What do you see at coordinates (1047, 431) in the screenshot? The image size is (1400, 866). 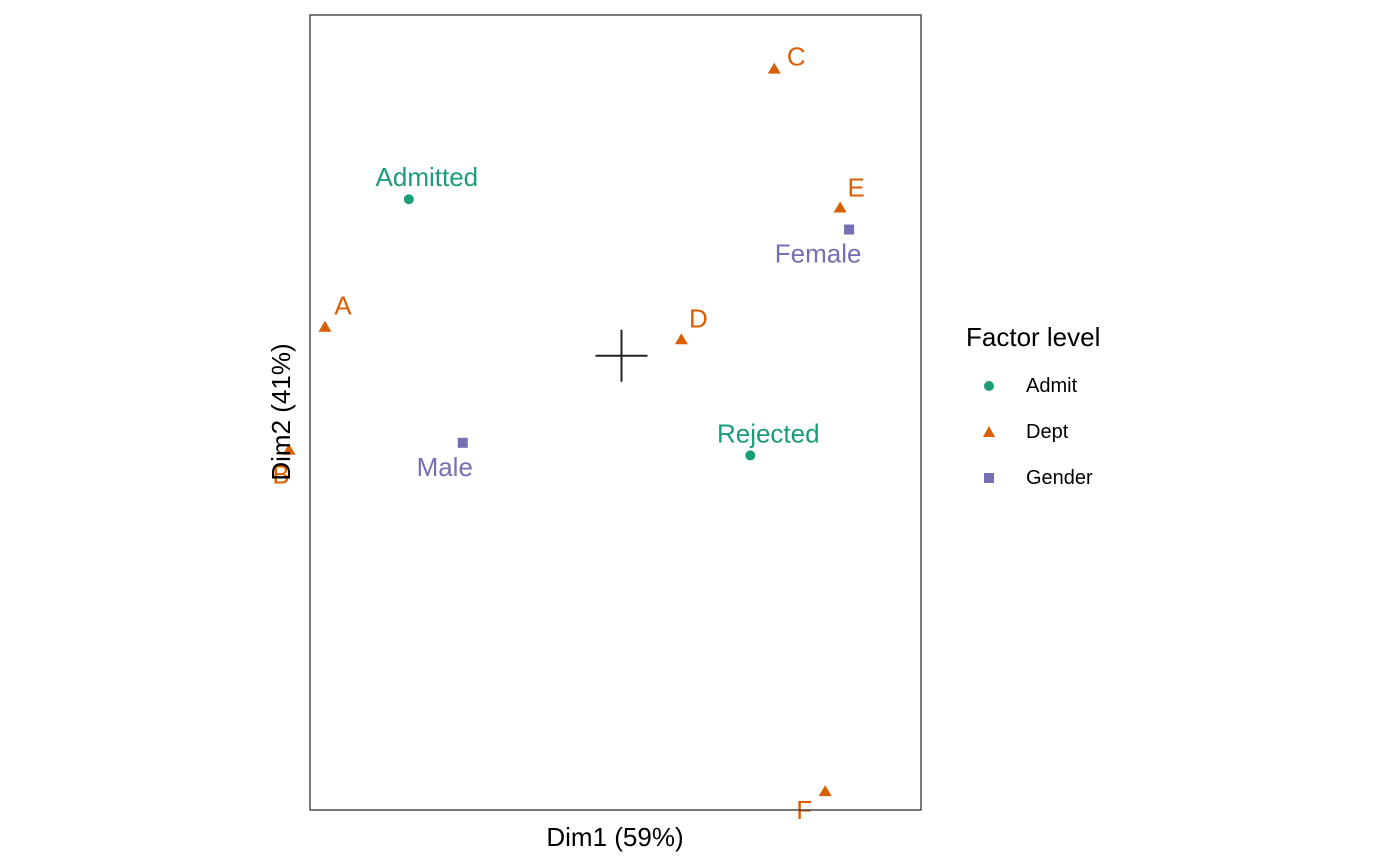 I see `legend-label: Dept` at bounding box center [1047, 431].